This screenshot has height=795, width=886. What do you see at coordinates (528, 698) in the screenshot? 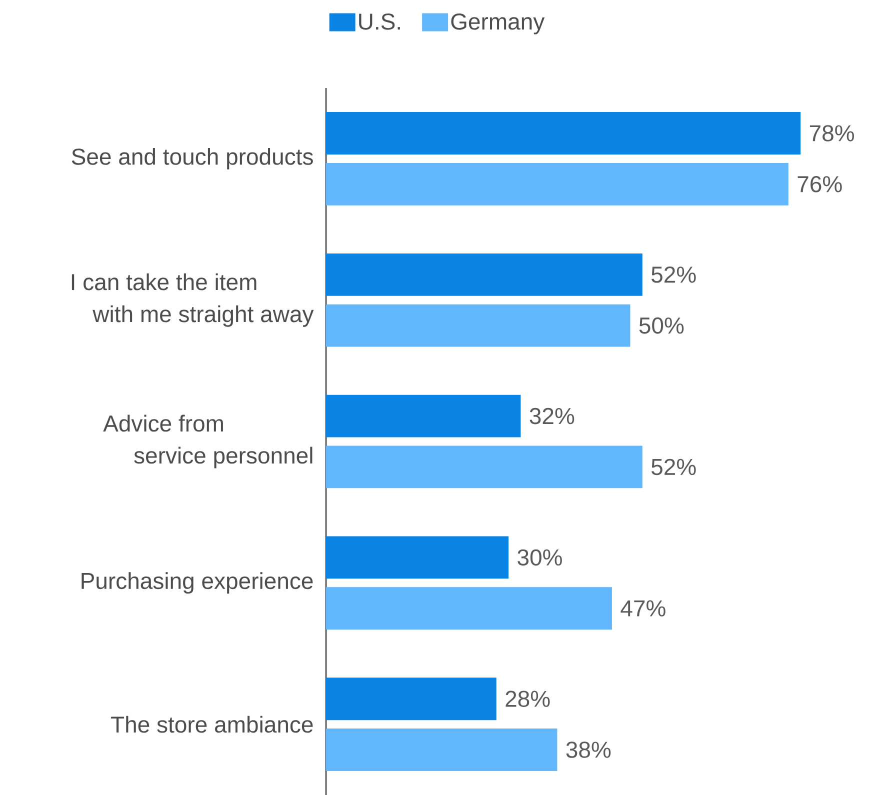
I see `data-label: 28%` at bounding box center [528, 698].